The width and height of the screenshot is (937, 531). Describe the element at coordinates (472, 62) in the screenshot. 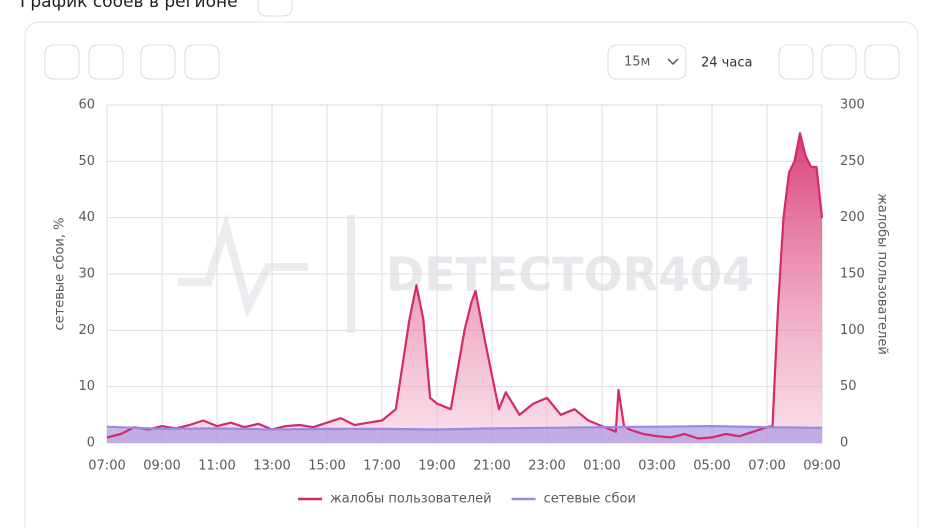

I see `toolbar: 15м 24 часа` at that location.